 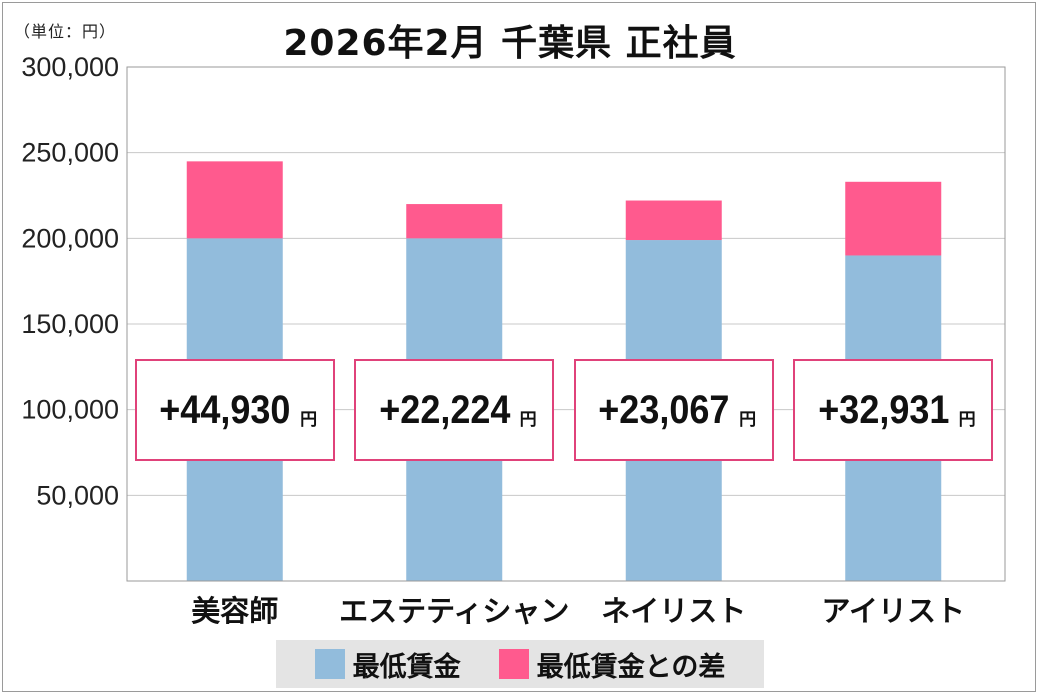 I want to click on difference-value: +23,067, so click(x=664, y=409).